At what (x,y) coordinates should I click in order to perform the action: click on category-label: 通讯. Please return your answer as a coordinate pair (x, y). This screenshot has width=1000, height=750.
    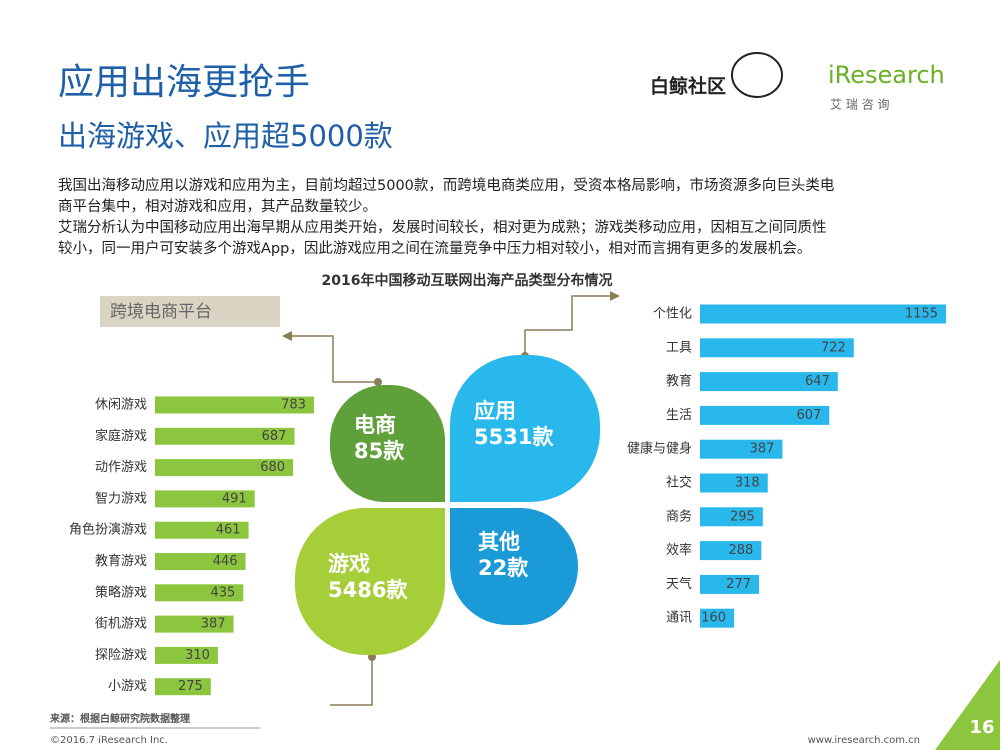
    Looking at the image, I should click on (679, 618).